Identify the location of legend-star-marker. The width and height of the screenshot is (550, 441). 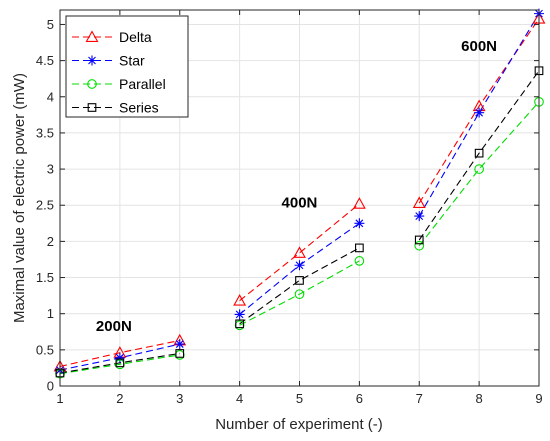
(92, 60).